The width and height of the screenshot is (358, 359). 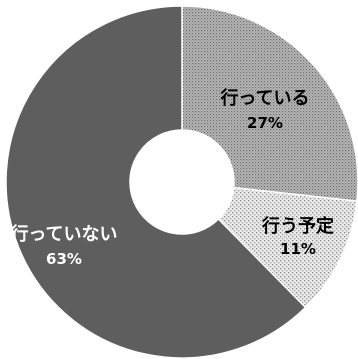 I want to click on slice-2-value: 11%, so click(x=298, y=249).